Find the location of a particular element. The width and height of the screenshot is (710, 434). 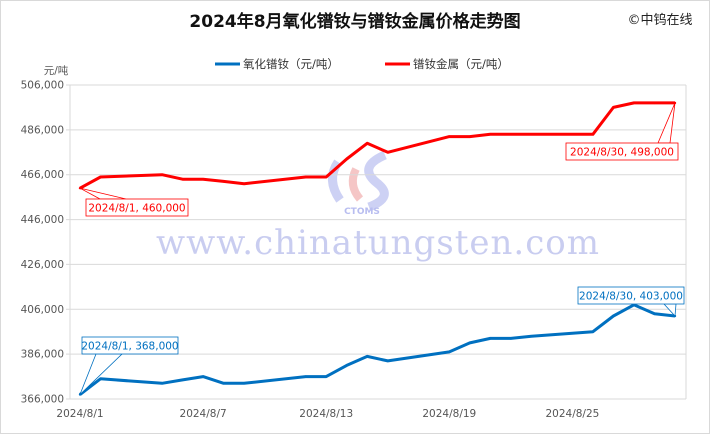

y-tick-label: 406,000 is located at coordinates (42, 310).